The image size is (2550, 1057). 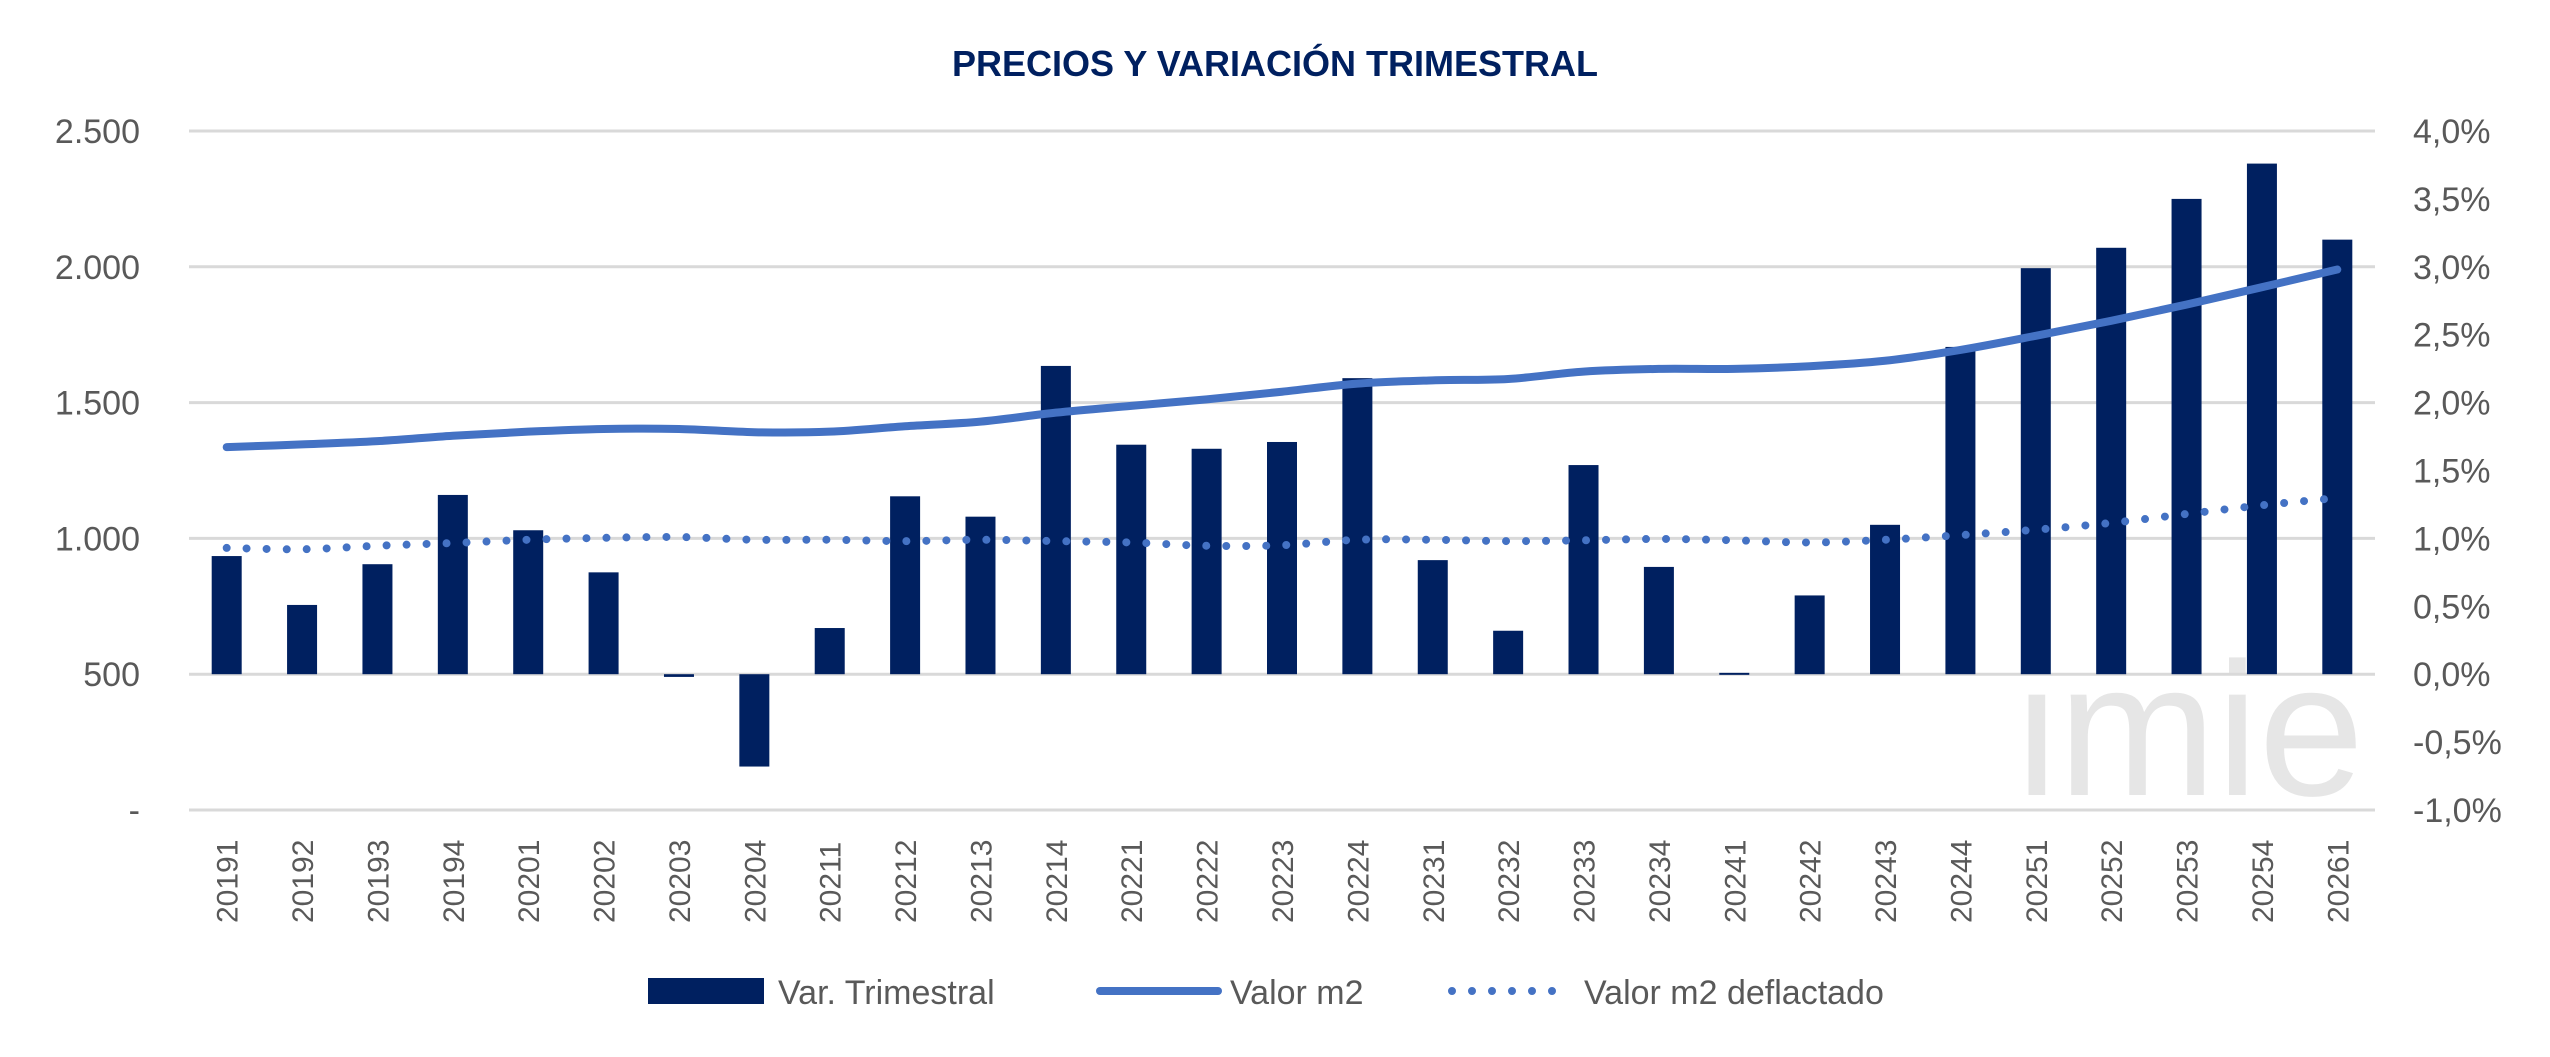 I want to click on x-tick-label: 20191, so click(x=228, y=881).